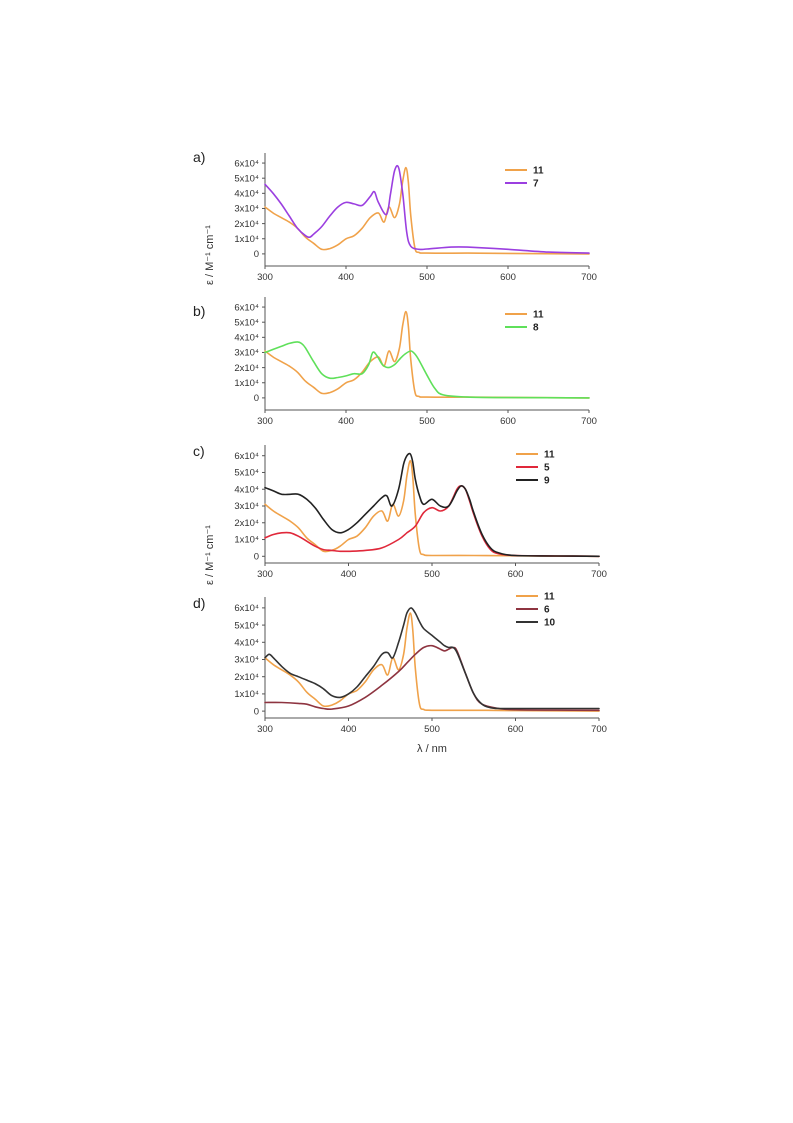 This screenshot has height=1123, width=793. I want to click on legend-label-9: 9, so click(547, 481).